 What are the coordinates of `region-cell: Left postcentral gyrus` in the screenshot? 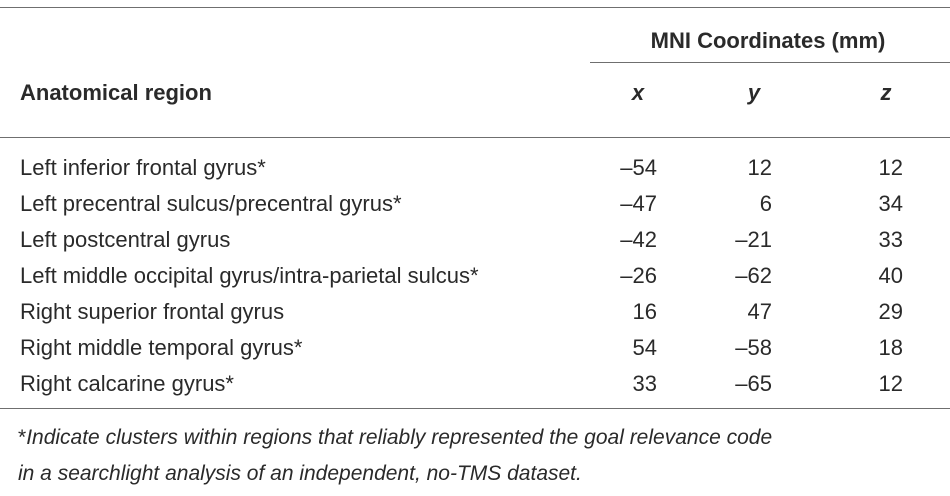 It's located at (125, 239).